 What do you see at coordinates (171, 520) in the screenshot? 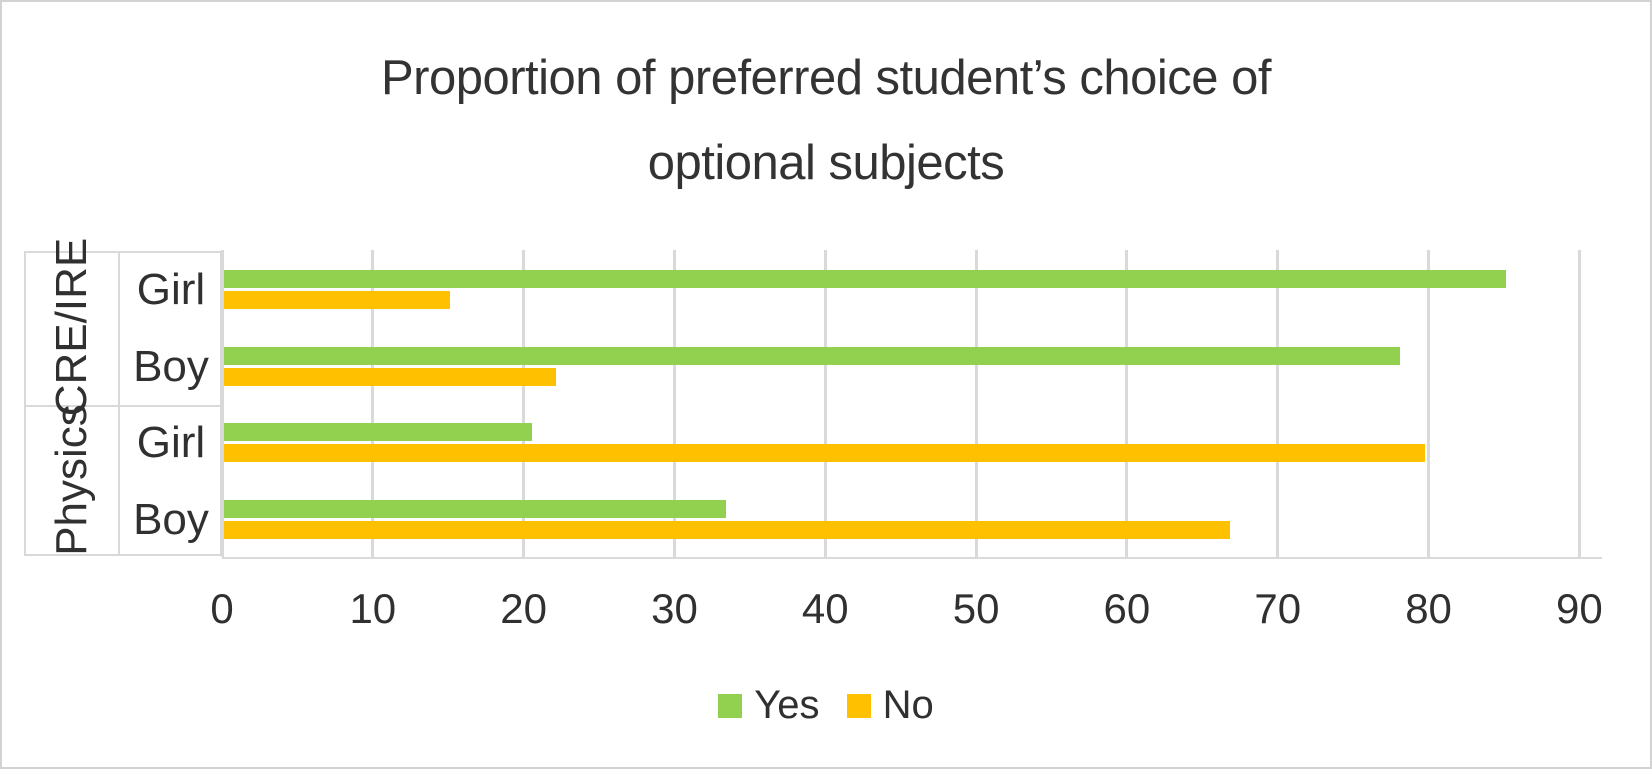
I see `gender-label-physics-boy: Boy` at bounding box center [171, 520].